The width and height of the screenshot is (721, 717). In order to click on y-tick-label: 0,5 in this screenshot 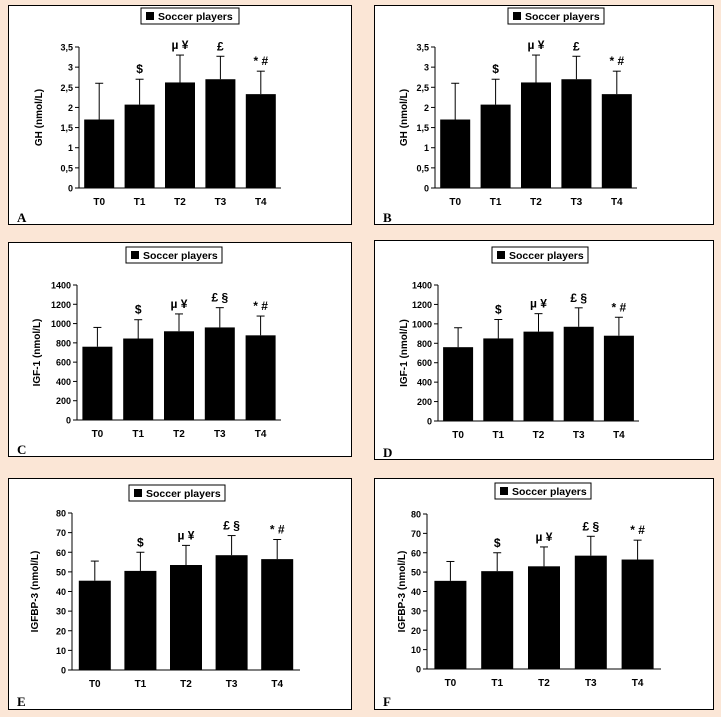, I will do `click(66, 168)`.